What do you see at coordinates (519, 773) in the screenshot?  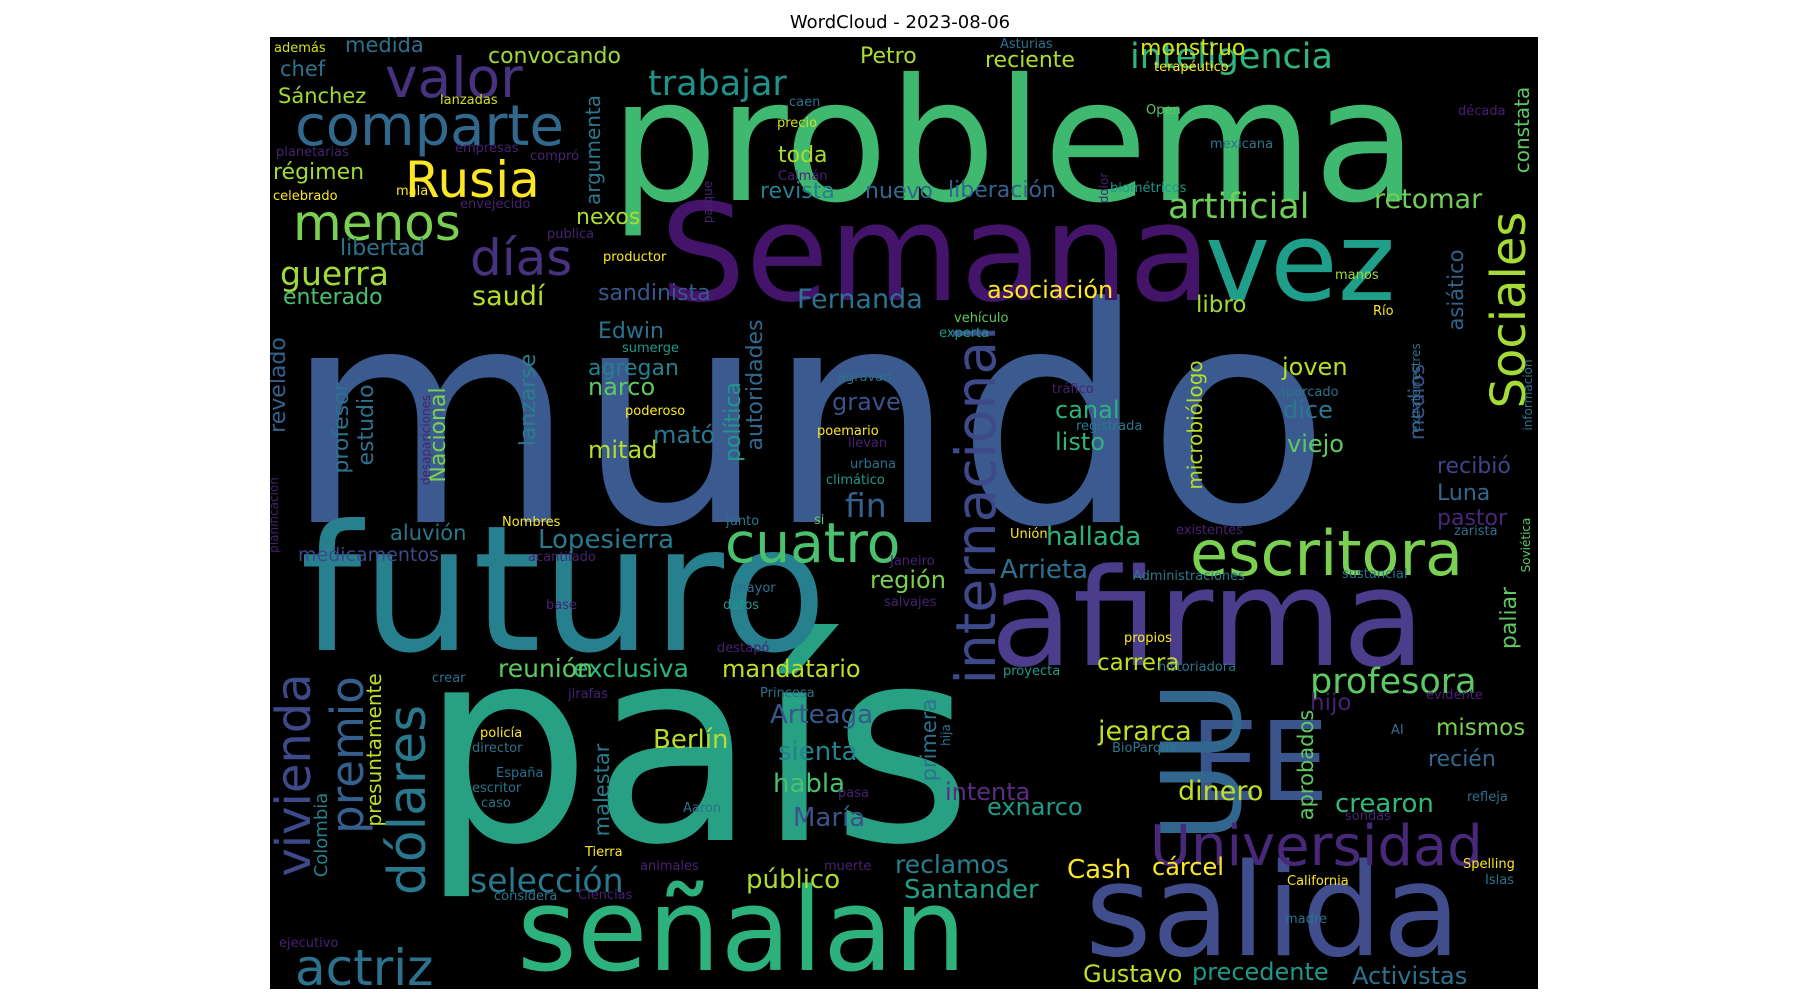 I see `word-180: España` at bounding box center [519, 773].